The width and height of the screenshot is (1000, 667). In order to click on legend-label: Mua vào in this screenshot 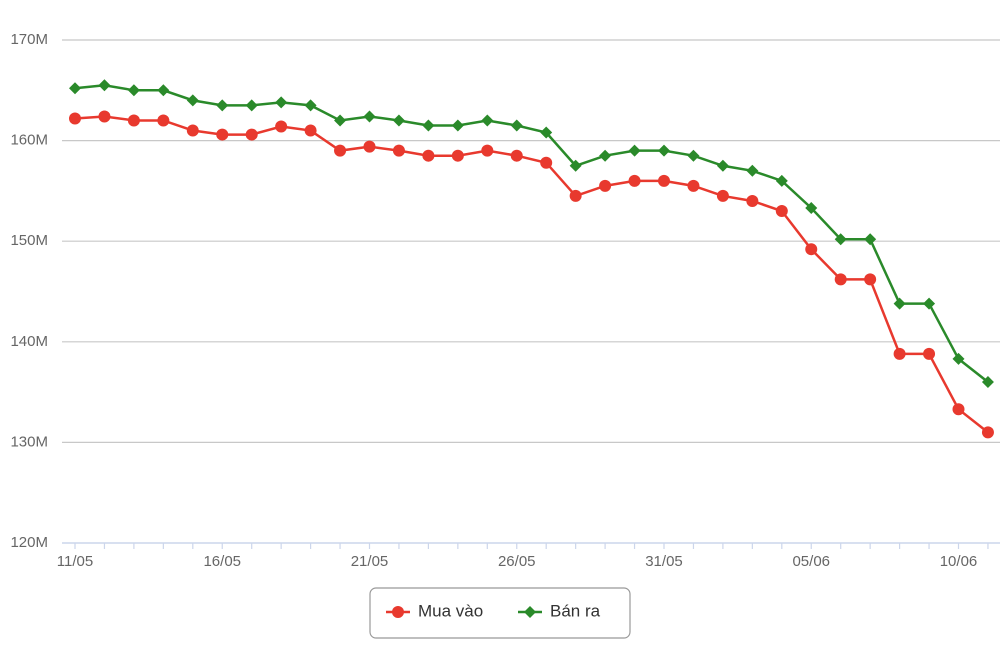, I will do `click(450, 610)`.